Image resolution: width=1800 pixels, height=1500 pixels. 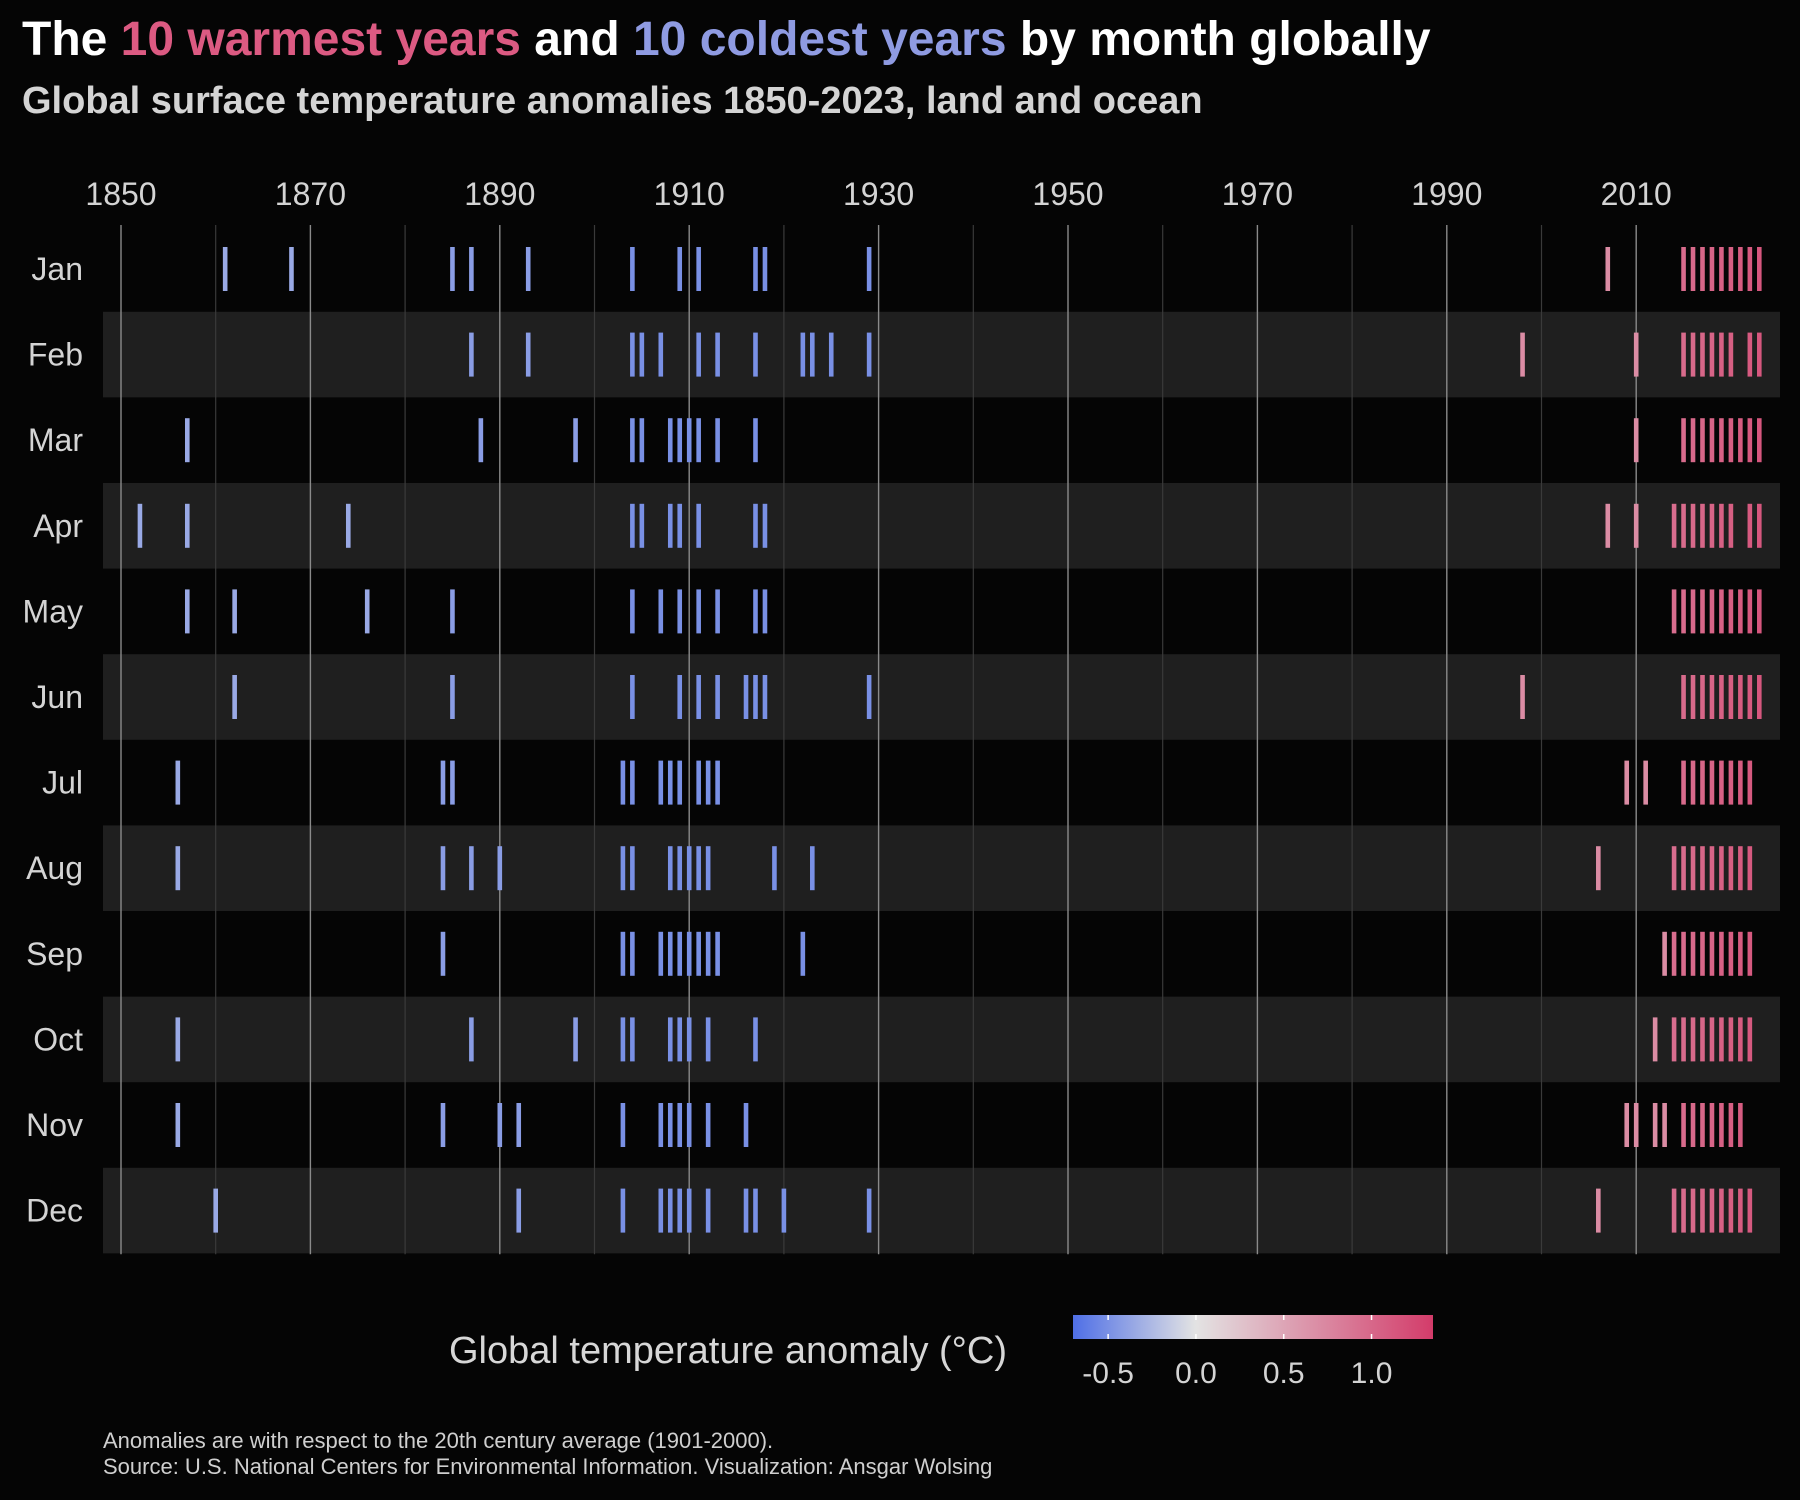 What do you see at coordinates (680, 611) in the screenshot?
I see `cold-mark-may-1909` at bounding box center [680, 611].